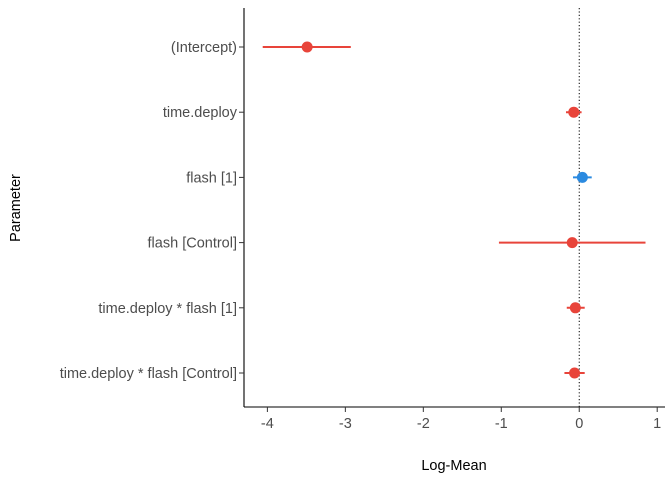 The width and height of the screenshot is (672, 480). Describe the element at coordinates (579, 424) in the screenshot. I see `x-tick-label: 0` at that location.